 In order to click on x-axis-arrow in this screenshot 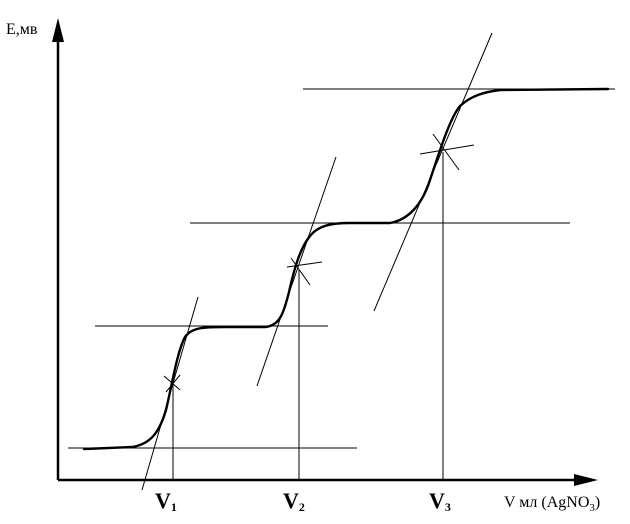, I will do `click(586, 480)`.